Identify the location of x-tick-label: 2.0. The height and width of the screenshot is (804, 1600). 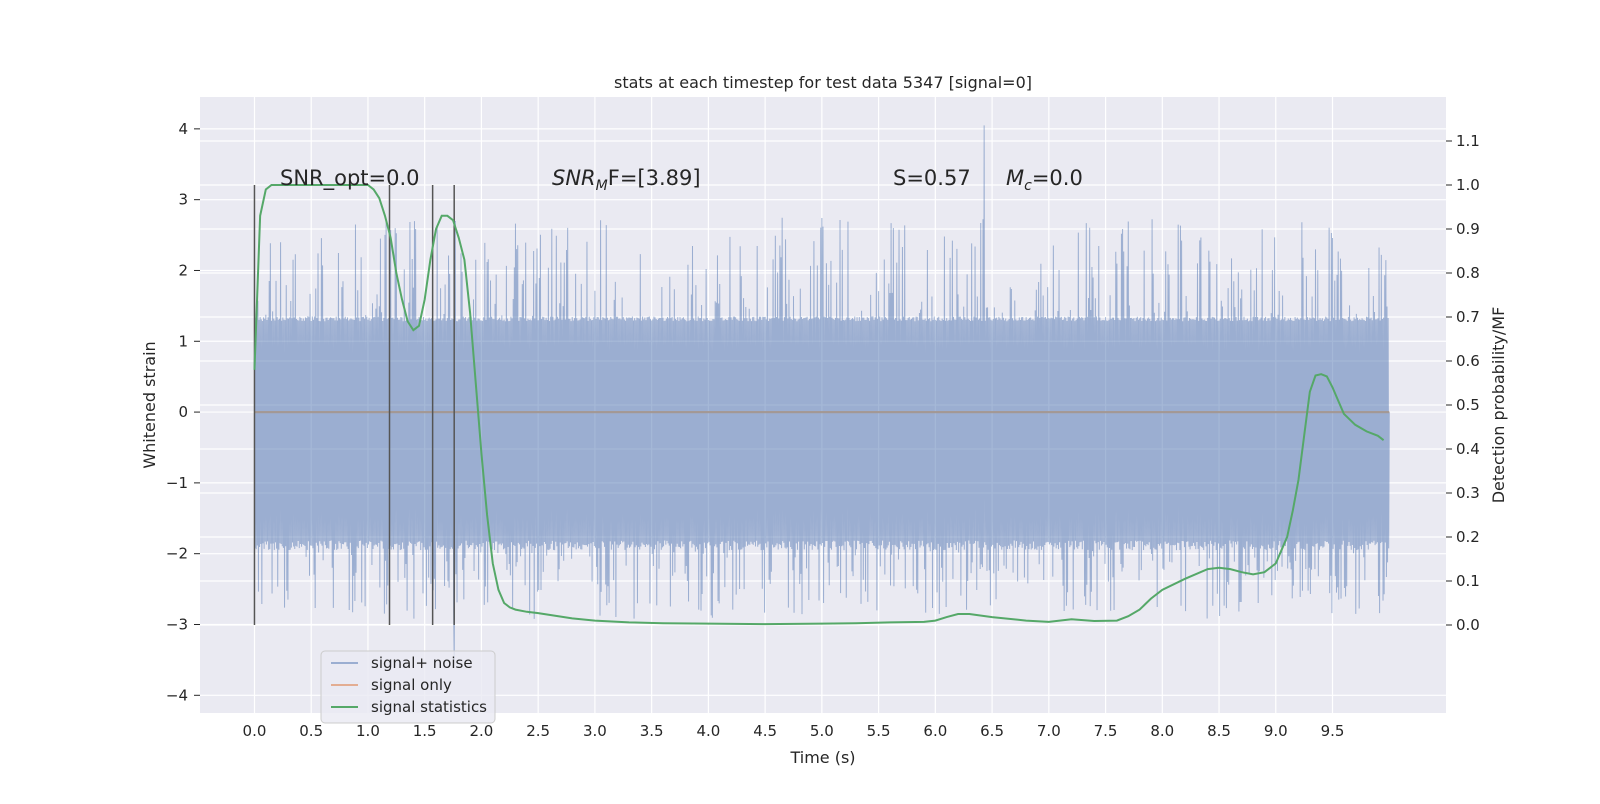
(481, 731).